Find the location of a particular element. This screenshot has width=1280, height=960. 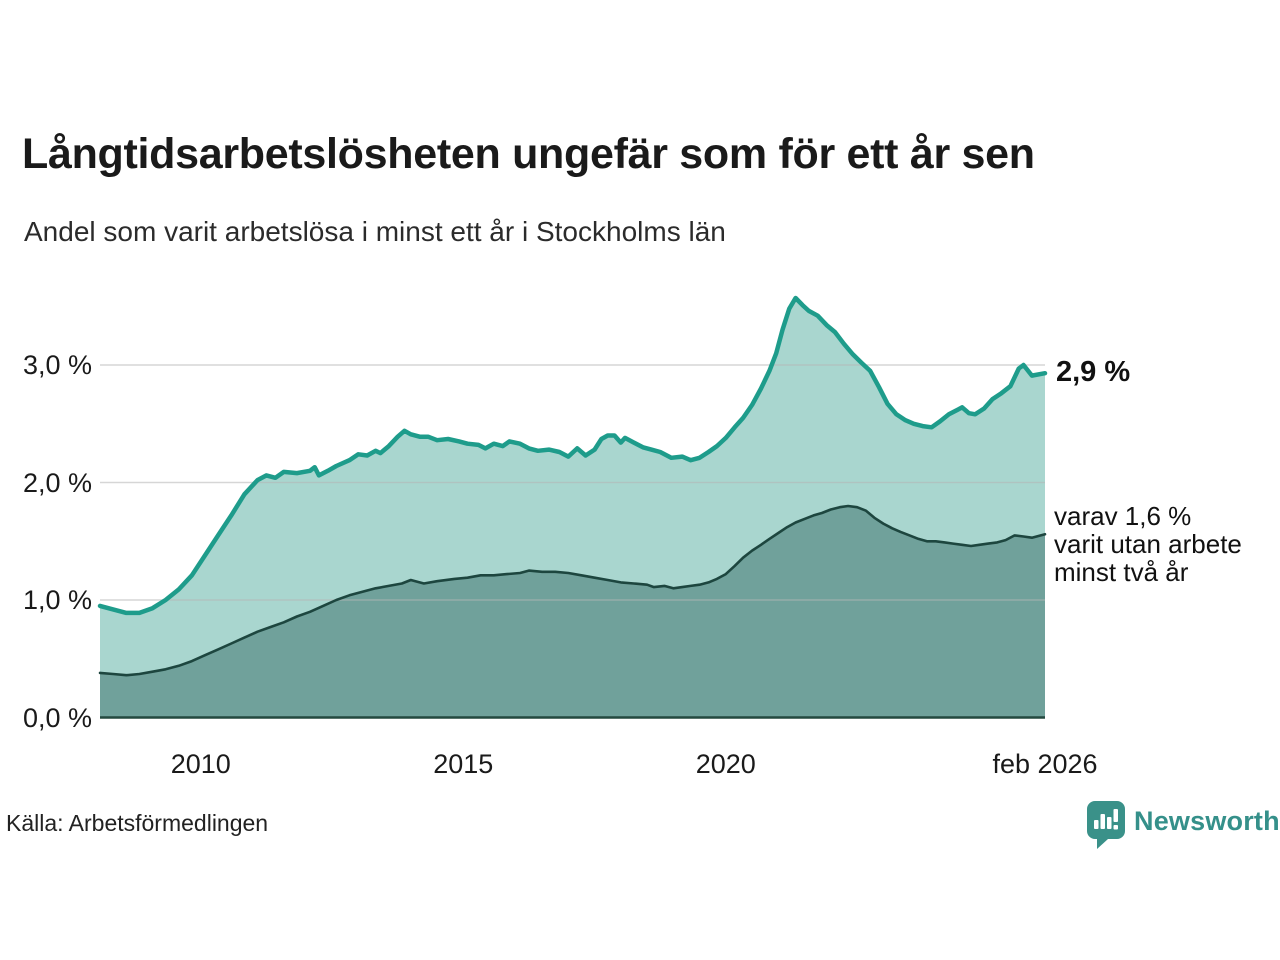

source-credit: Källa: Arbetsförmedlingen is located at coordinates (137, 823).